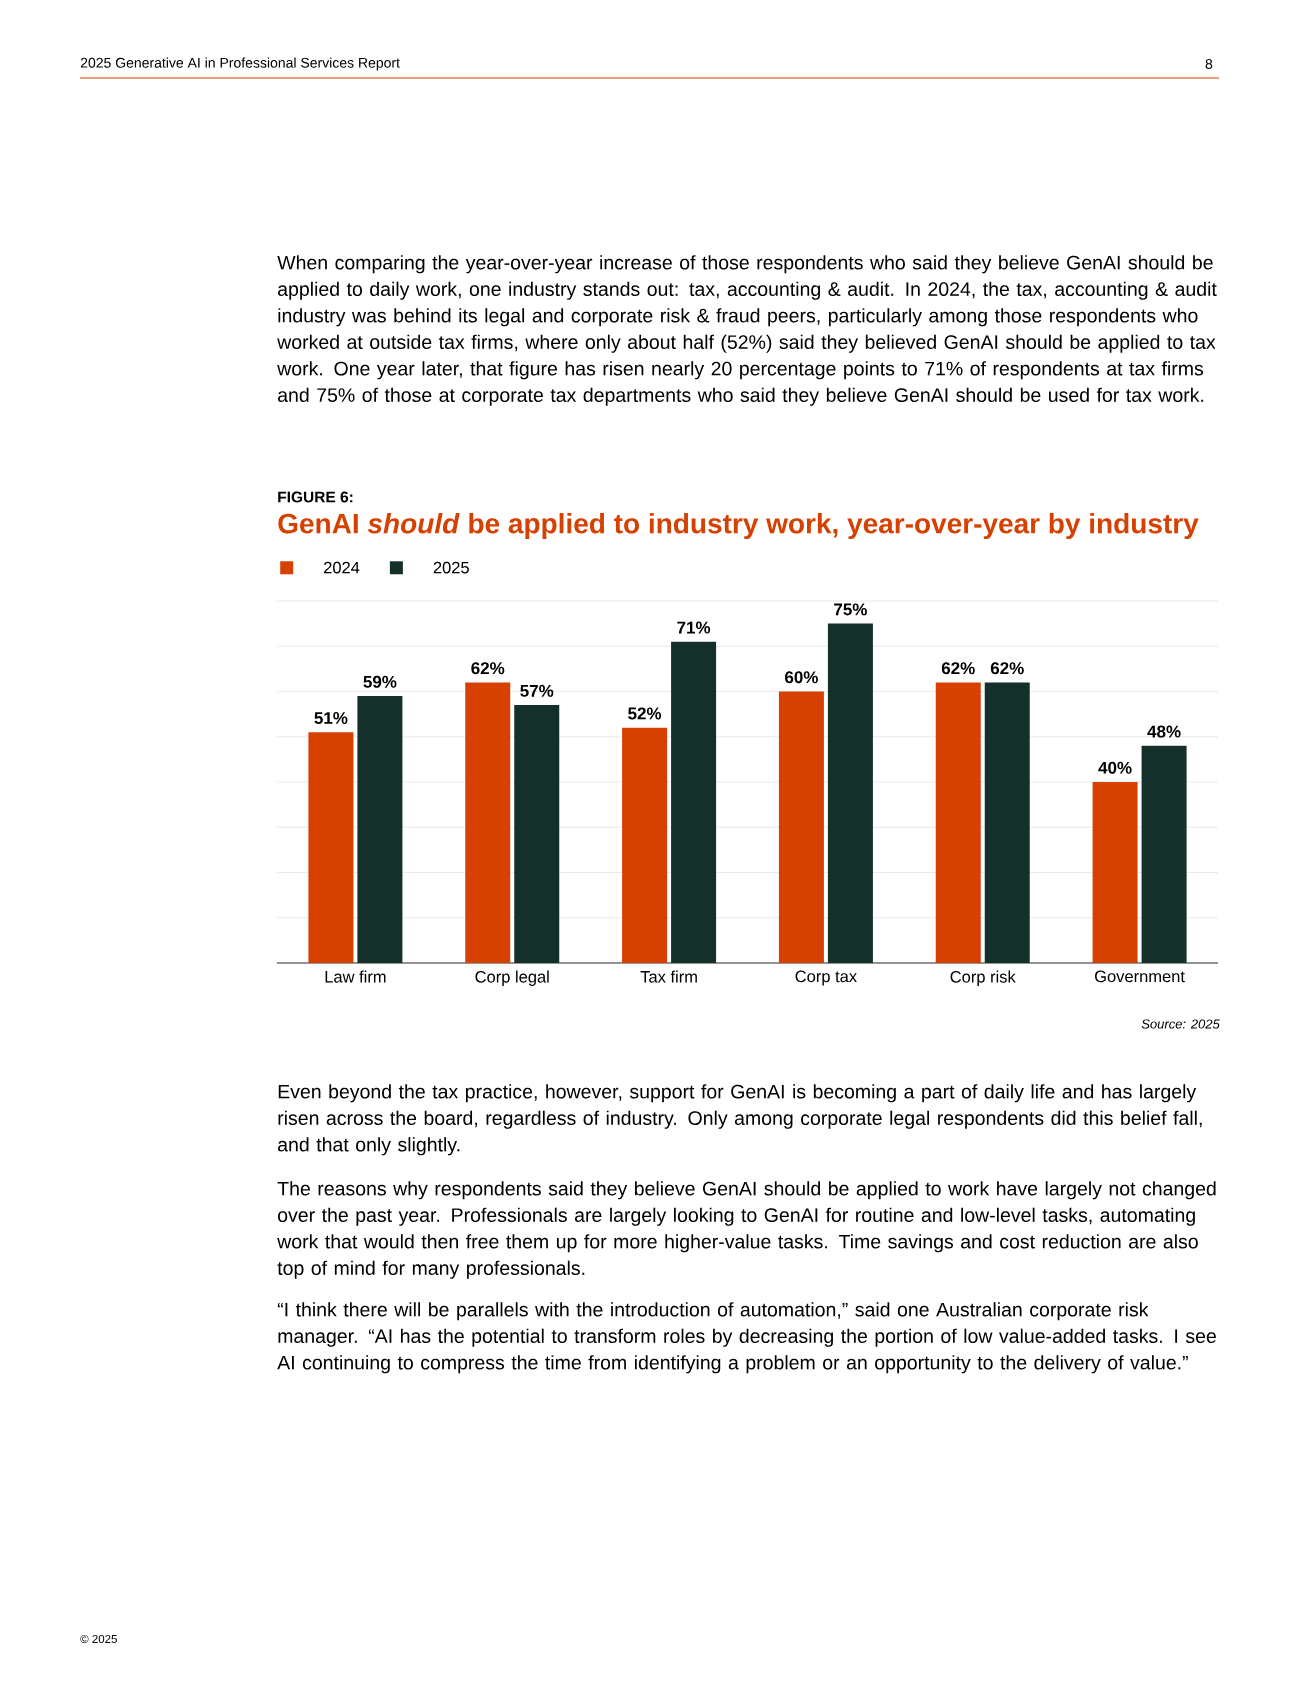 The image size is (1300, 1683). What do you see at coordinates (342, 567) in the screenshot?
I see `legend-label: 2024` at bounding box center [342, 567].